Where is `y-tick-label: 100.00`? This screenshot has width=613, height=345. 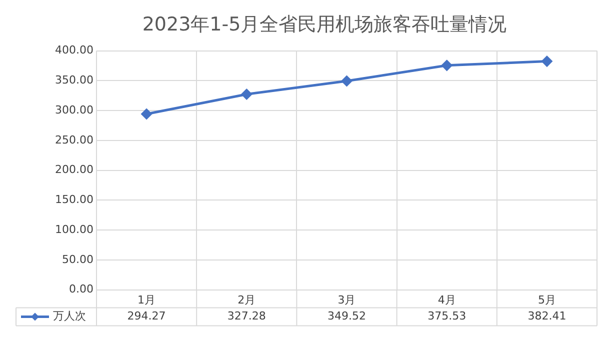 y-tick-label: 100.00 is located at coordinates (74, 229).